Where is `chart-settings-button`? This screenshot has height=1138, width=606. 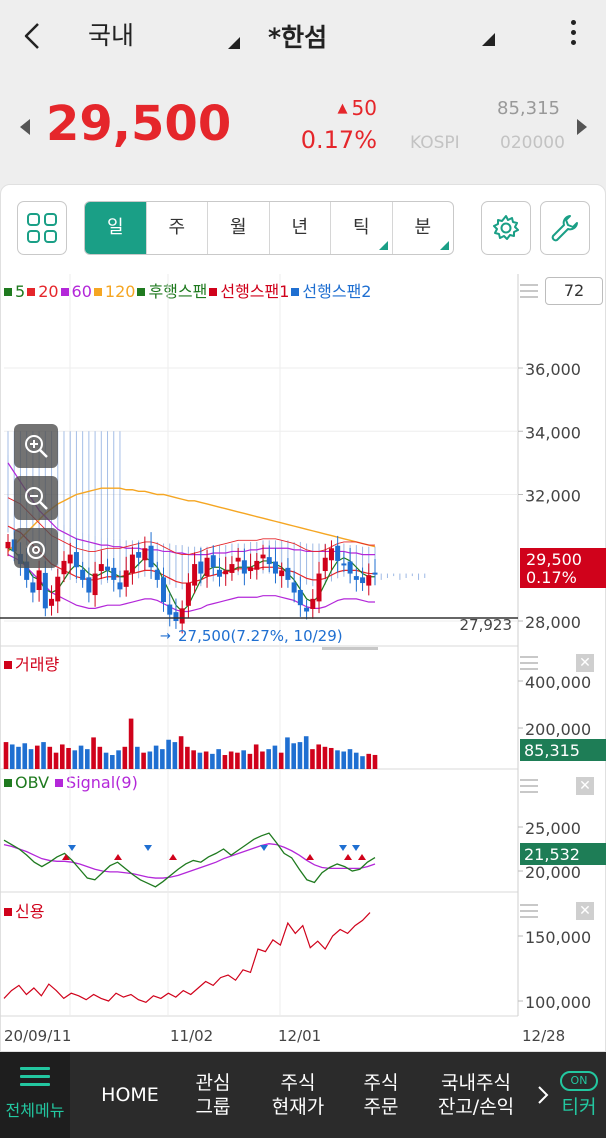 chart-settings-button is located at coordinates (506, 228).